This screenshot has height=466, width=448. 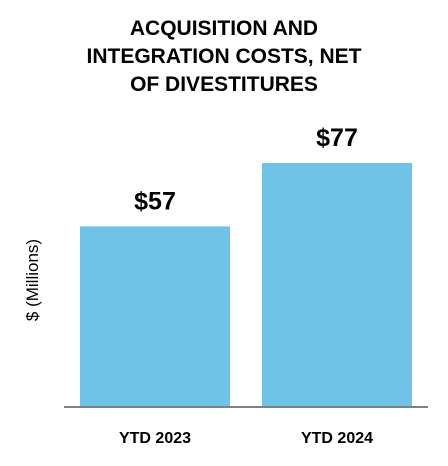 I want to click on y-axis-label: $ (Millions), so click(x=32, y=280).